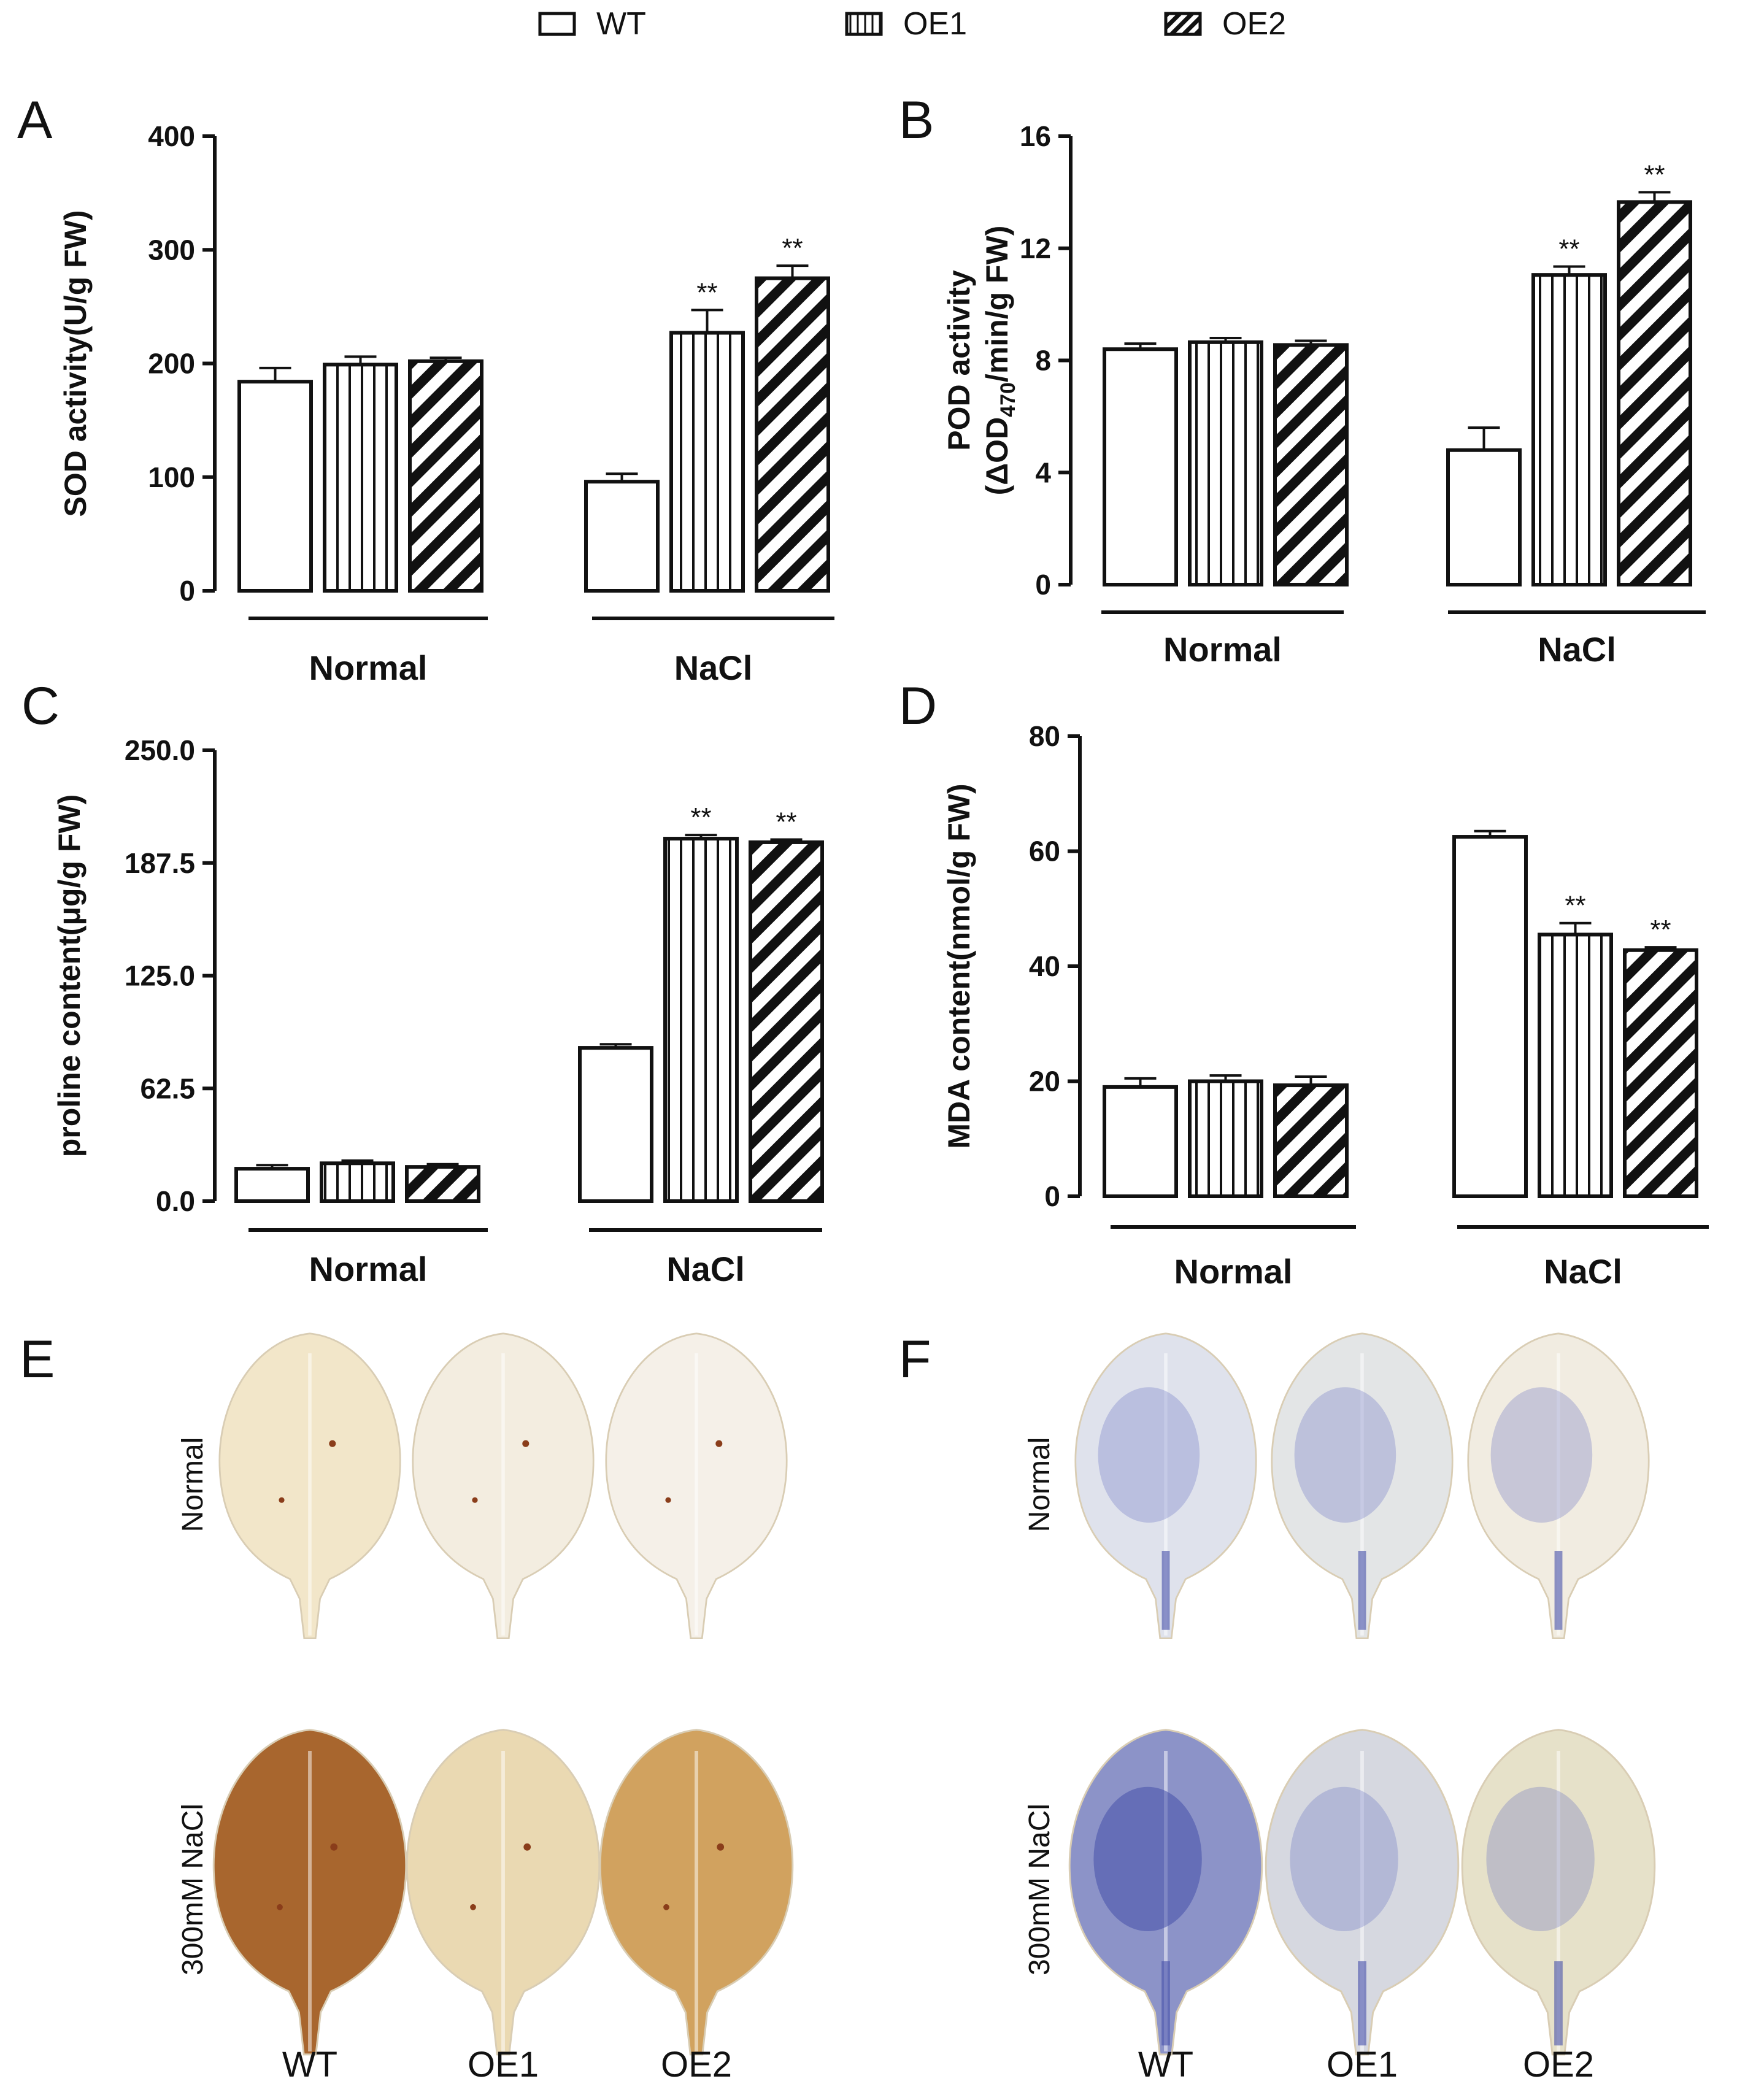 The height and width of the screenshot is (2095, 1764). Describe the element at coordinates (175, 1201) in the screenshot. I see `y-tick-label: 0.0` at that location.